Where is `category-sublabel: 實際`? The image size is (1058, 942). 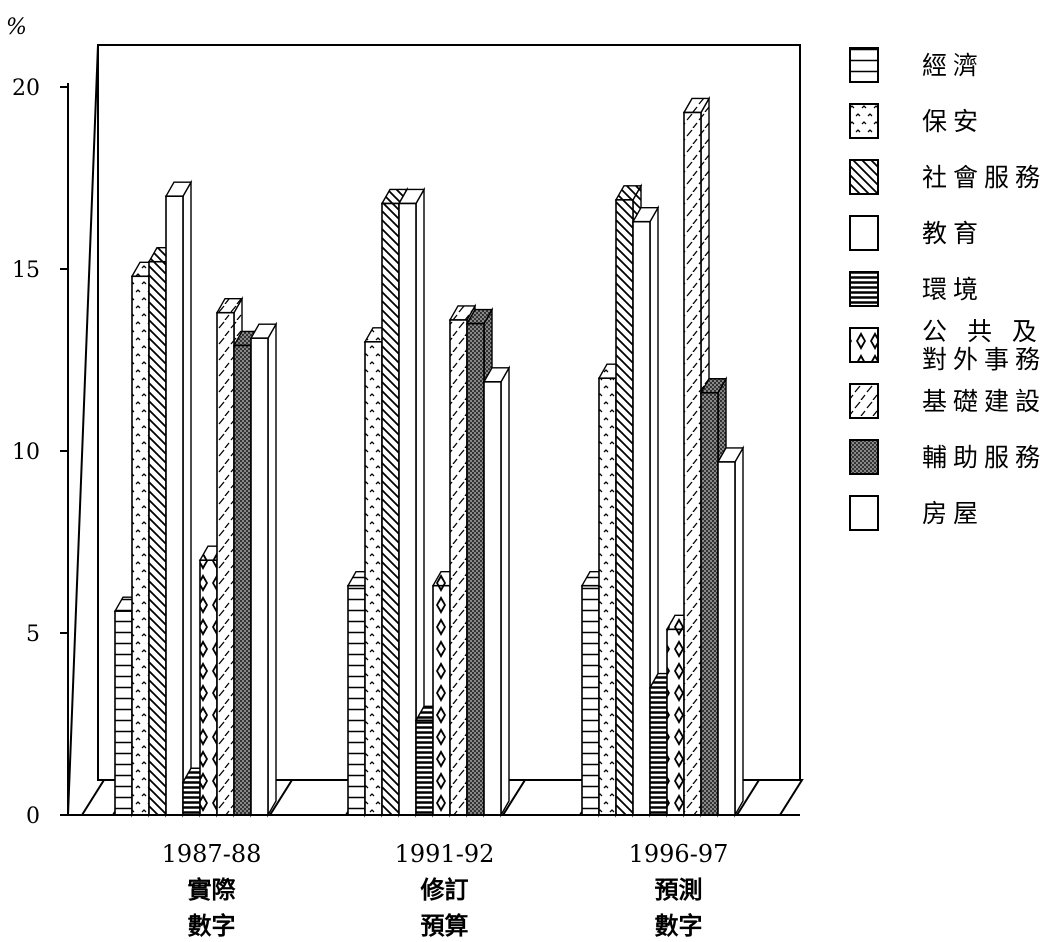 category-sublabel: 實際 is located at coordinates (212, 889).